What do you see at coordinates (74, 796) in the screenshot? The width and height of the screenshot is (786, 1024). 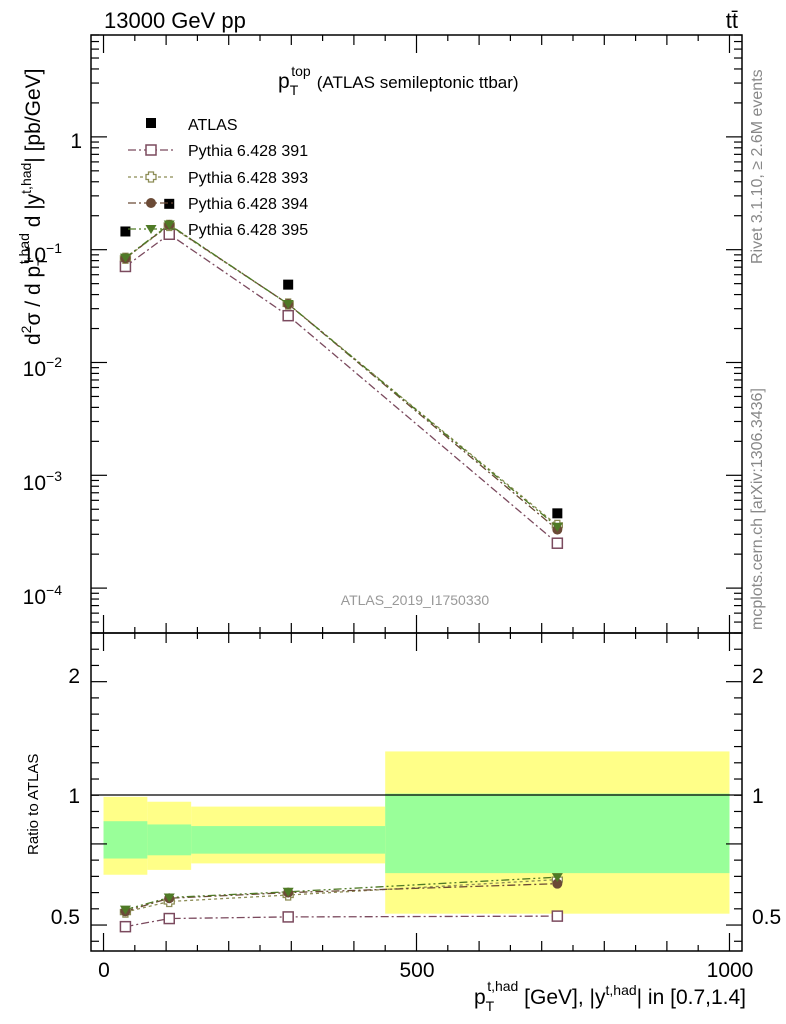 I see `ratio-tick-label-1-left: 1` at bounding box center [74, 796].